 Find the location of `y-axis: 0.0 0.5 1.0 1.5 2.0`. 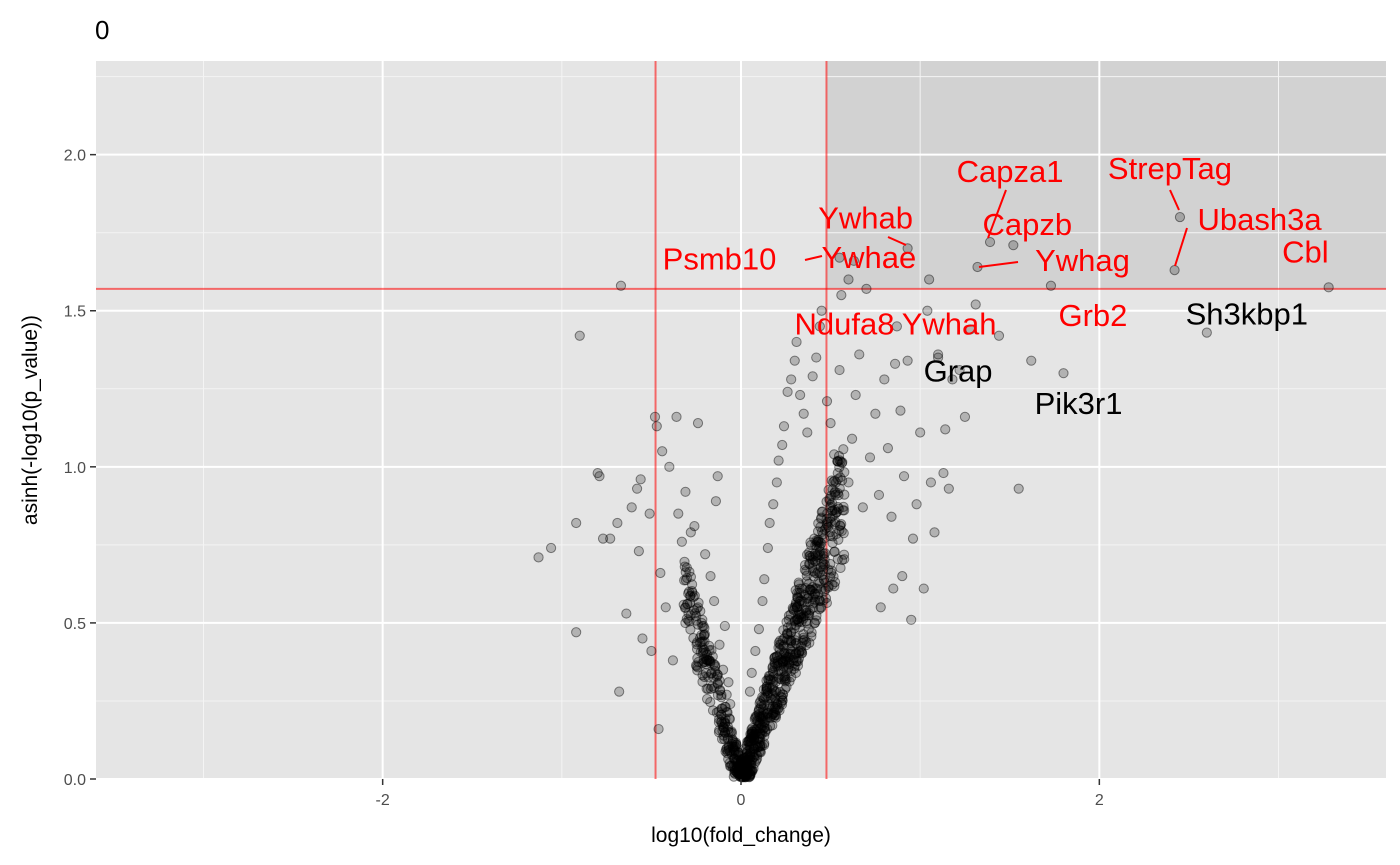

y-axis: 0.0 0.5 1.0 1.5 2.0 is located at coordinates (80, 468).